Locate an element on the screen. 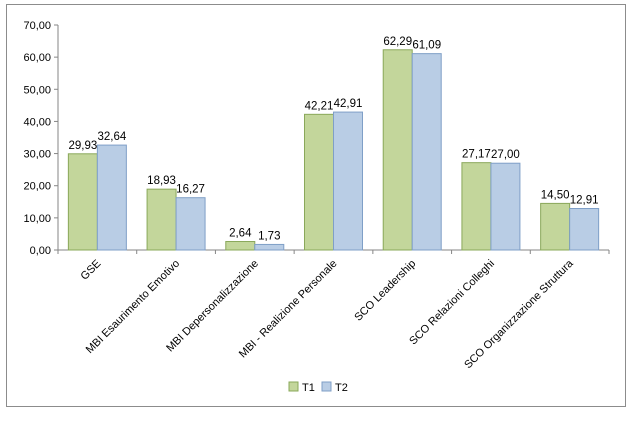 The height and width of the screenshot is (429, 636). category-label-0: GSE is located at coordinates (91, 270).